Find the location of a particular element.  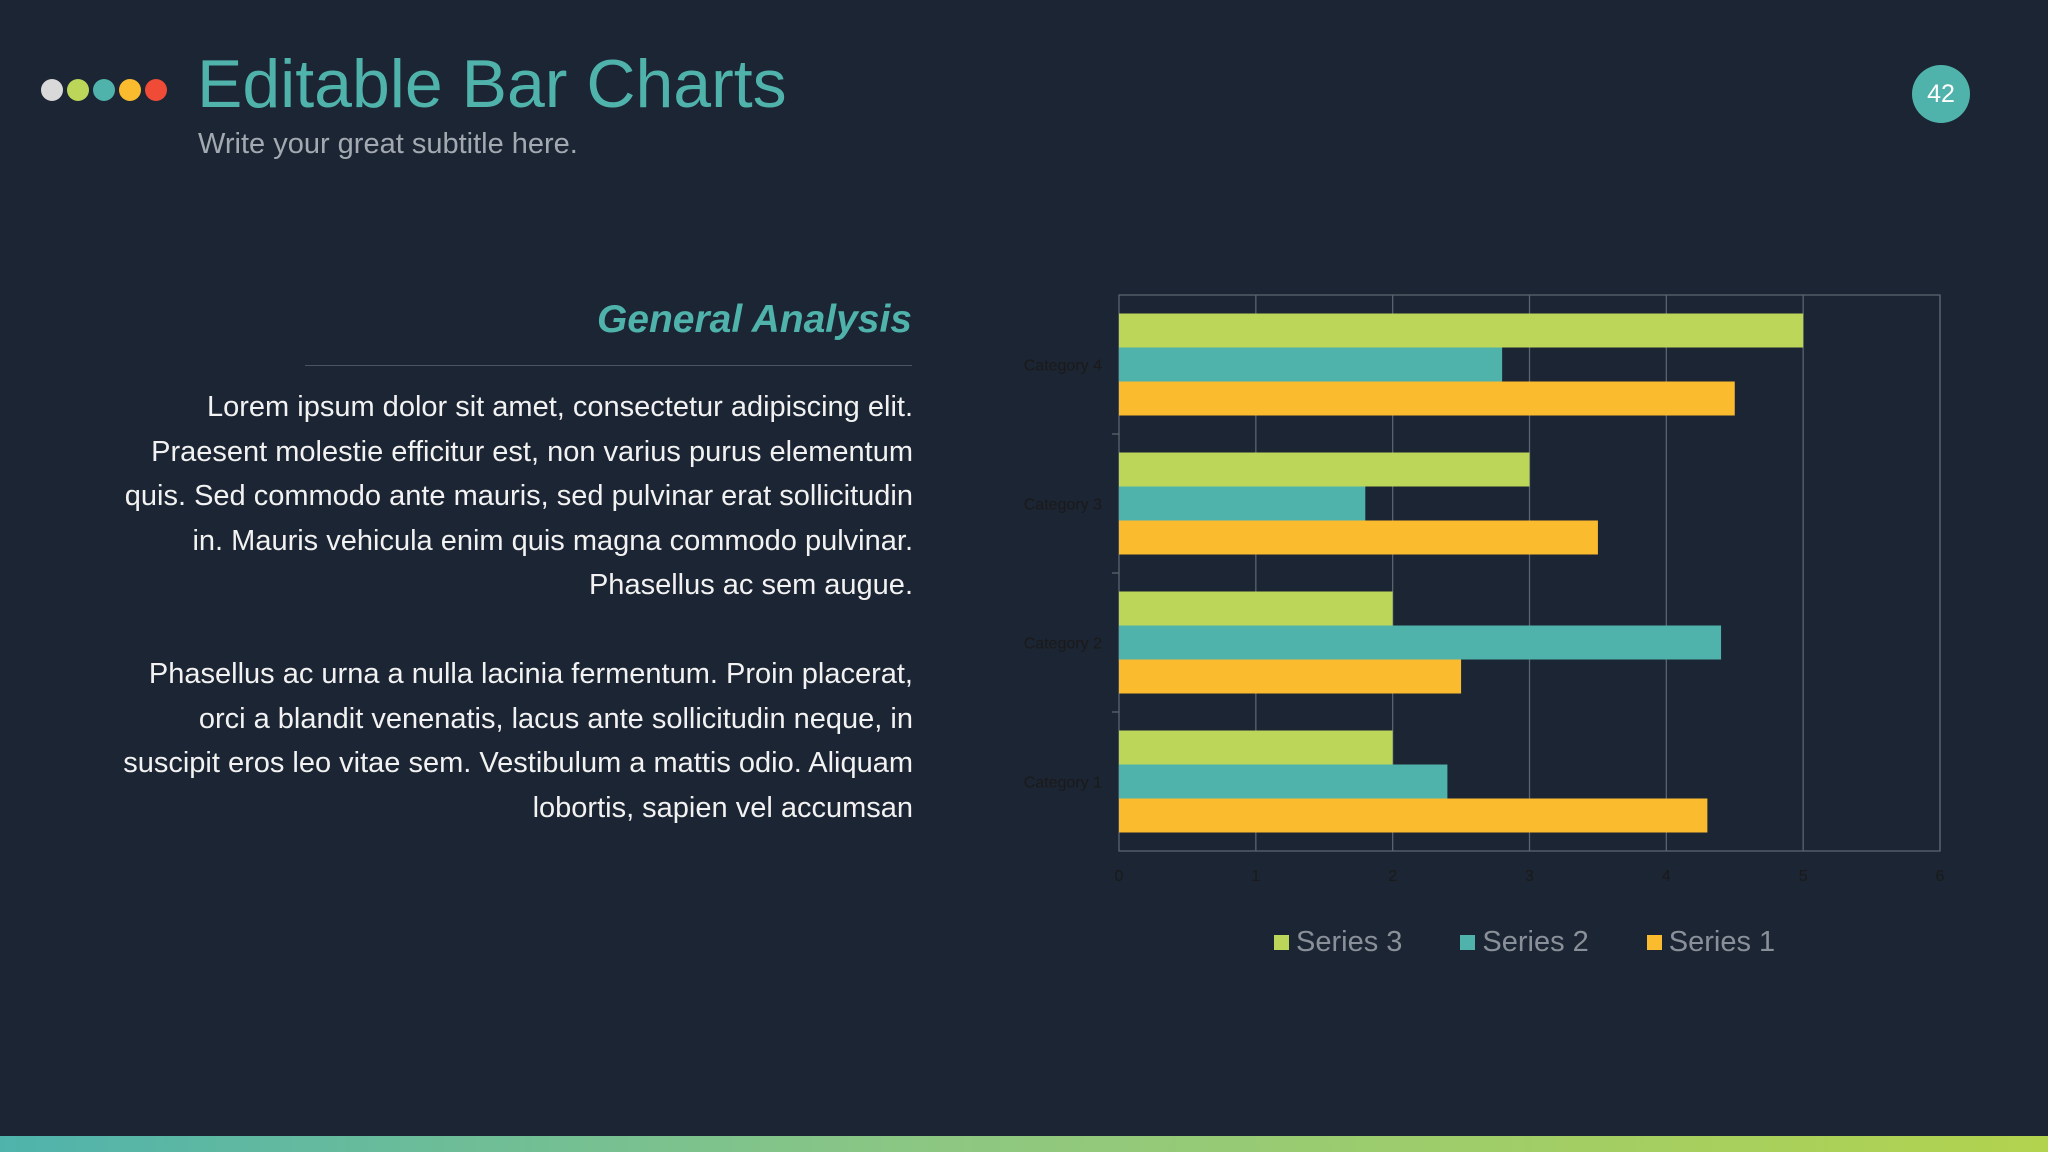

section-heading: General Analysis is located at coordinates (754, 319).